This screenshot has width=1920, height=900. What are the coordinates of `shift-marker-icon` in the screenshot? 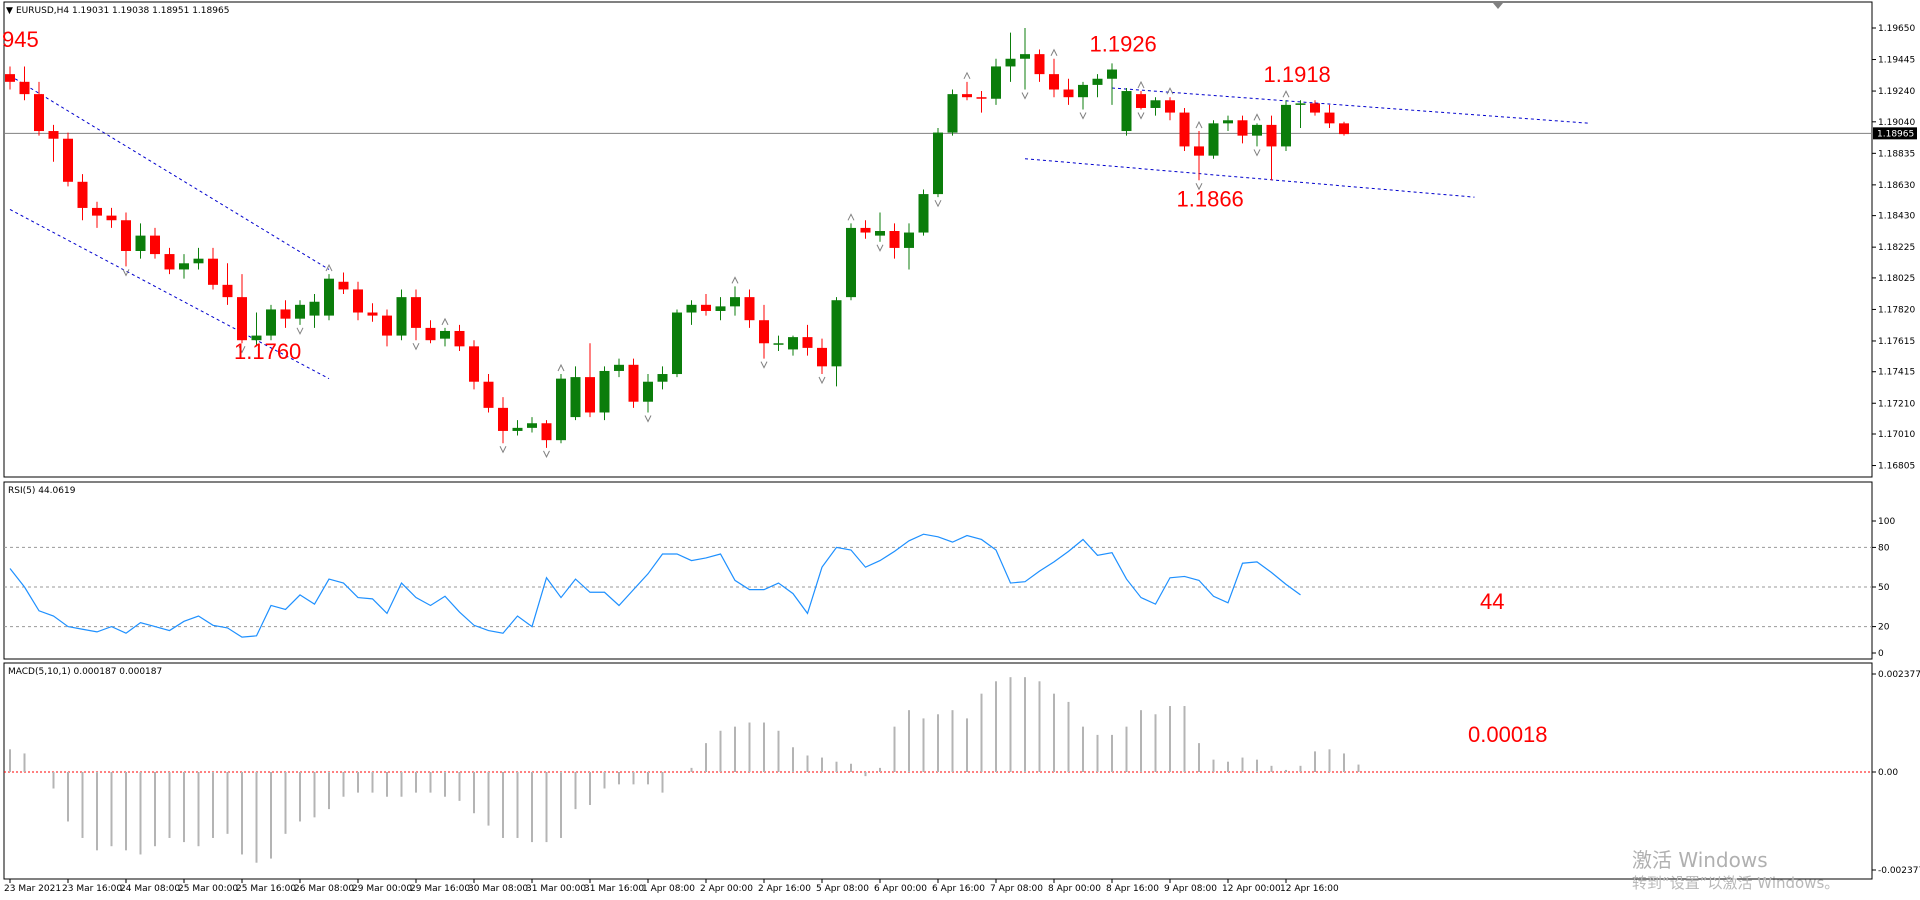 It's located at (1498, 6).